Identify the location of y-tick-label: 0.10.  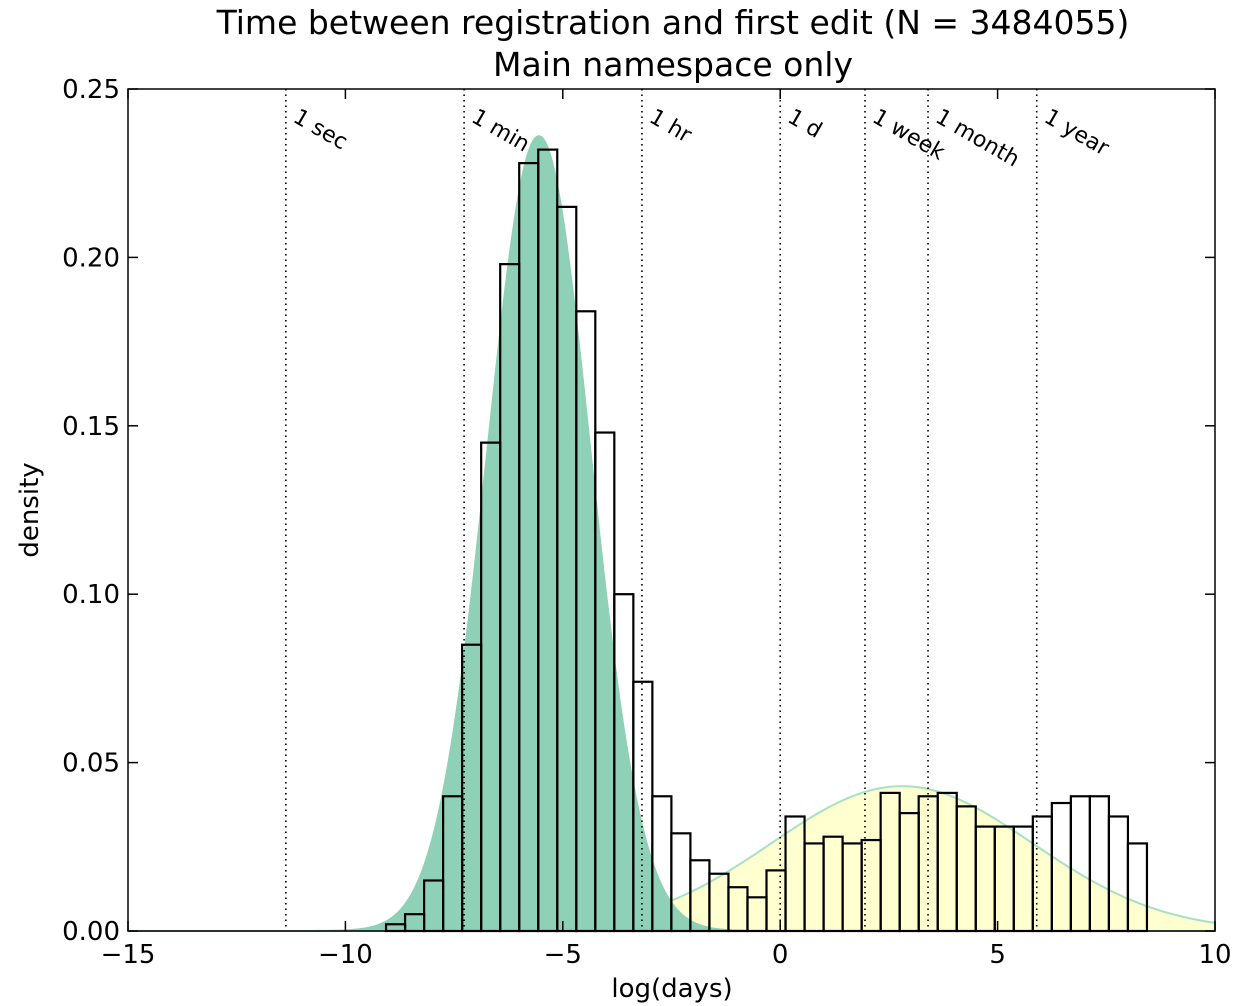
(91, 595).